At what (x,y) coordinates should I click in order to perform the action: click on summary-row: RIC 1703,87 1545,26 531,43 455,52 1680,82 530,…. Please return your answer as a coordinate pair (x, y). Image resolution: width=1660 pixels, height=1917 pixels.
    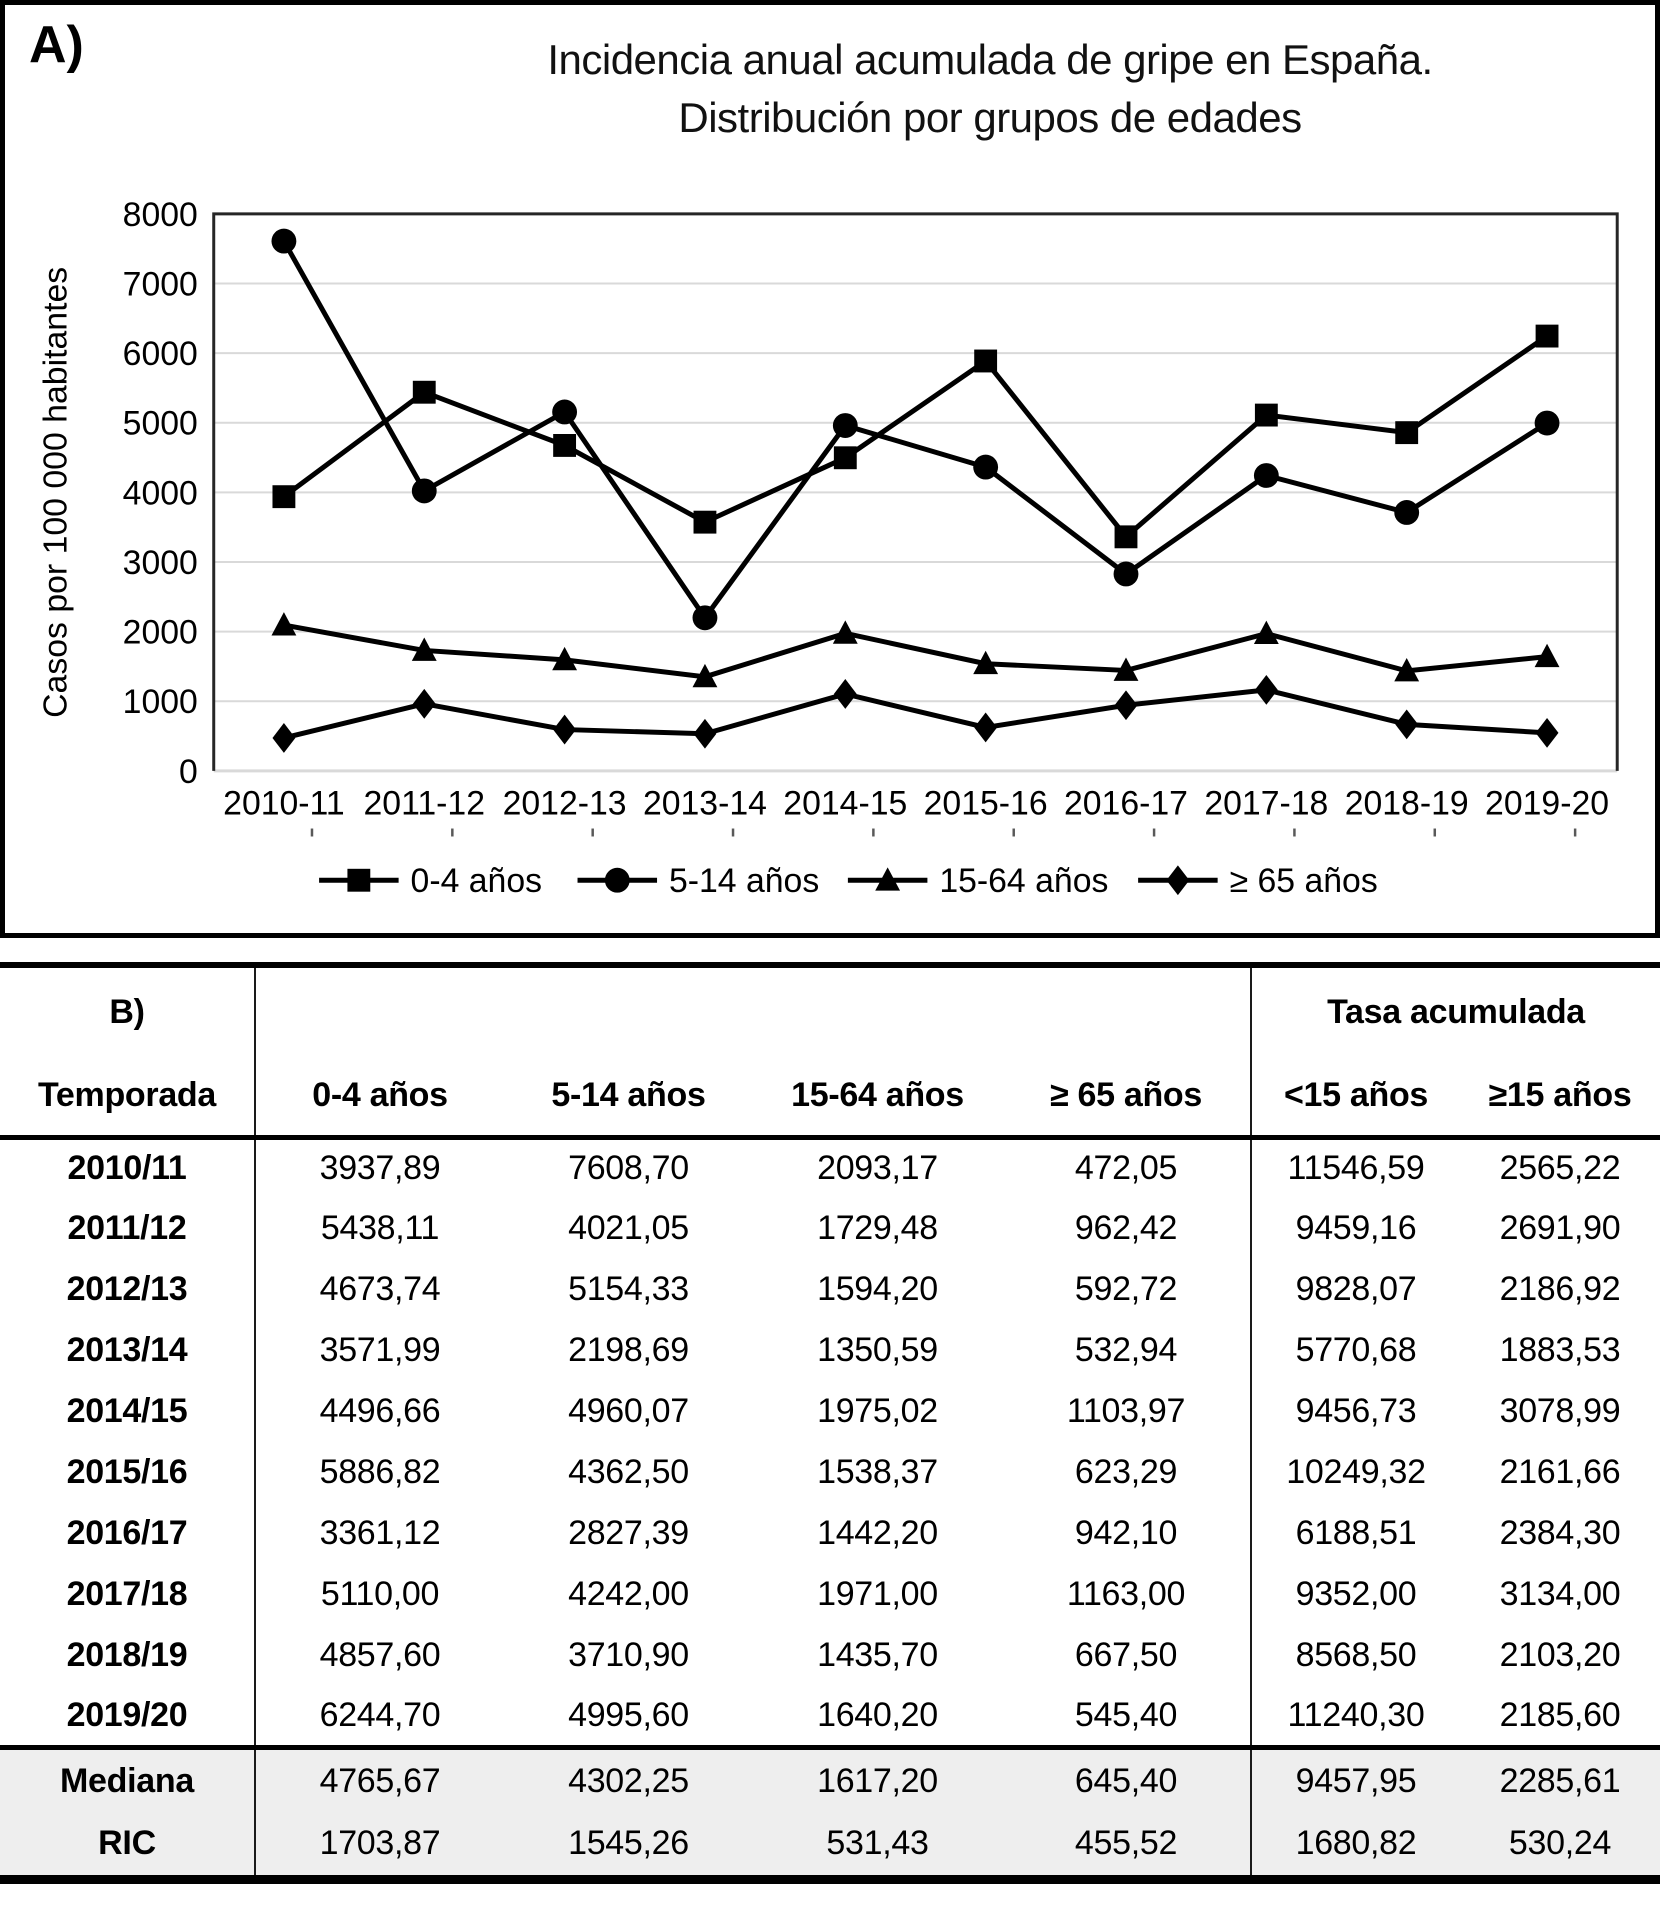
    Looking at the image, I should click on (830, 1846).